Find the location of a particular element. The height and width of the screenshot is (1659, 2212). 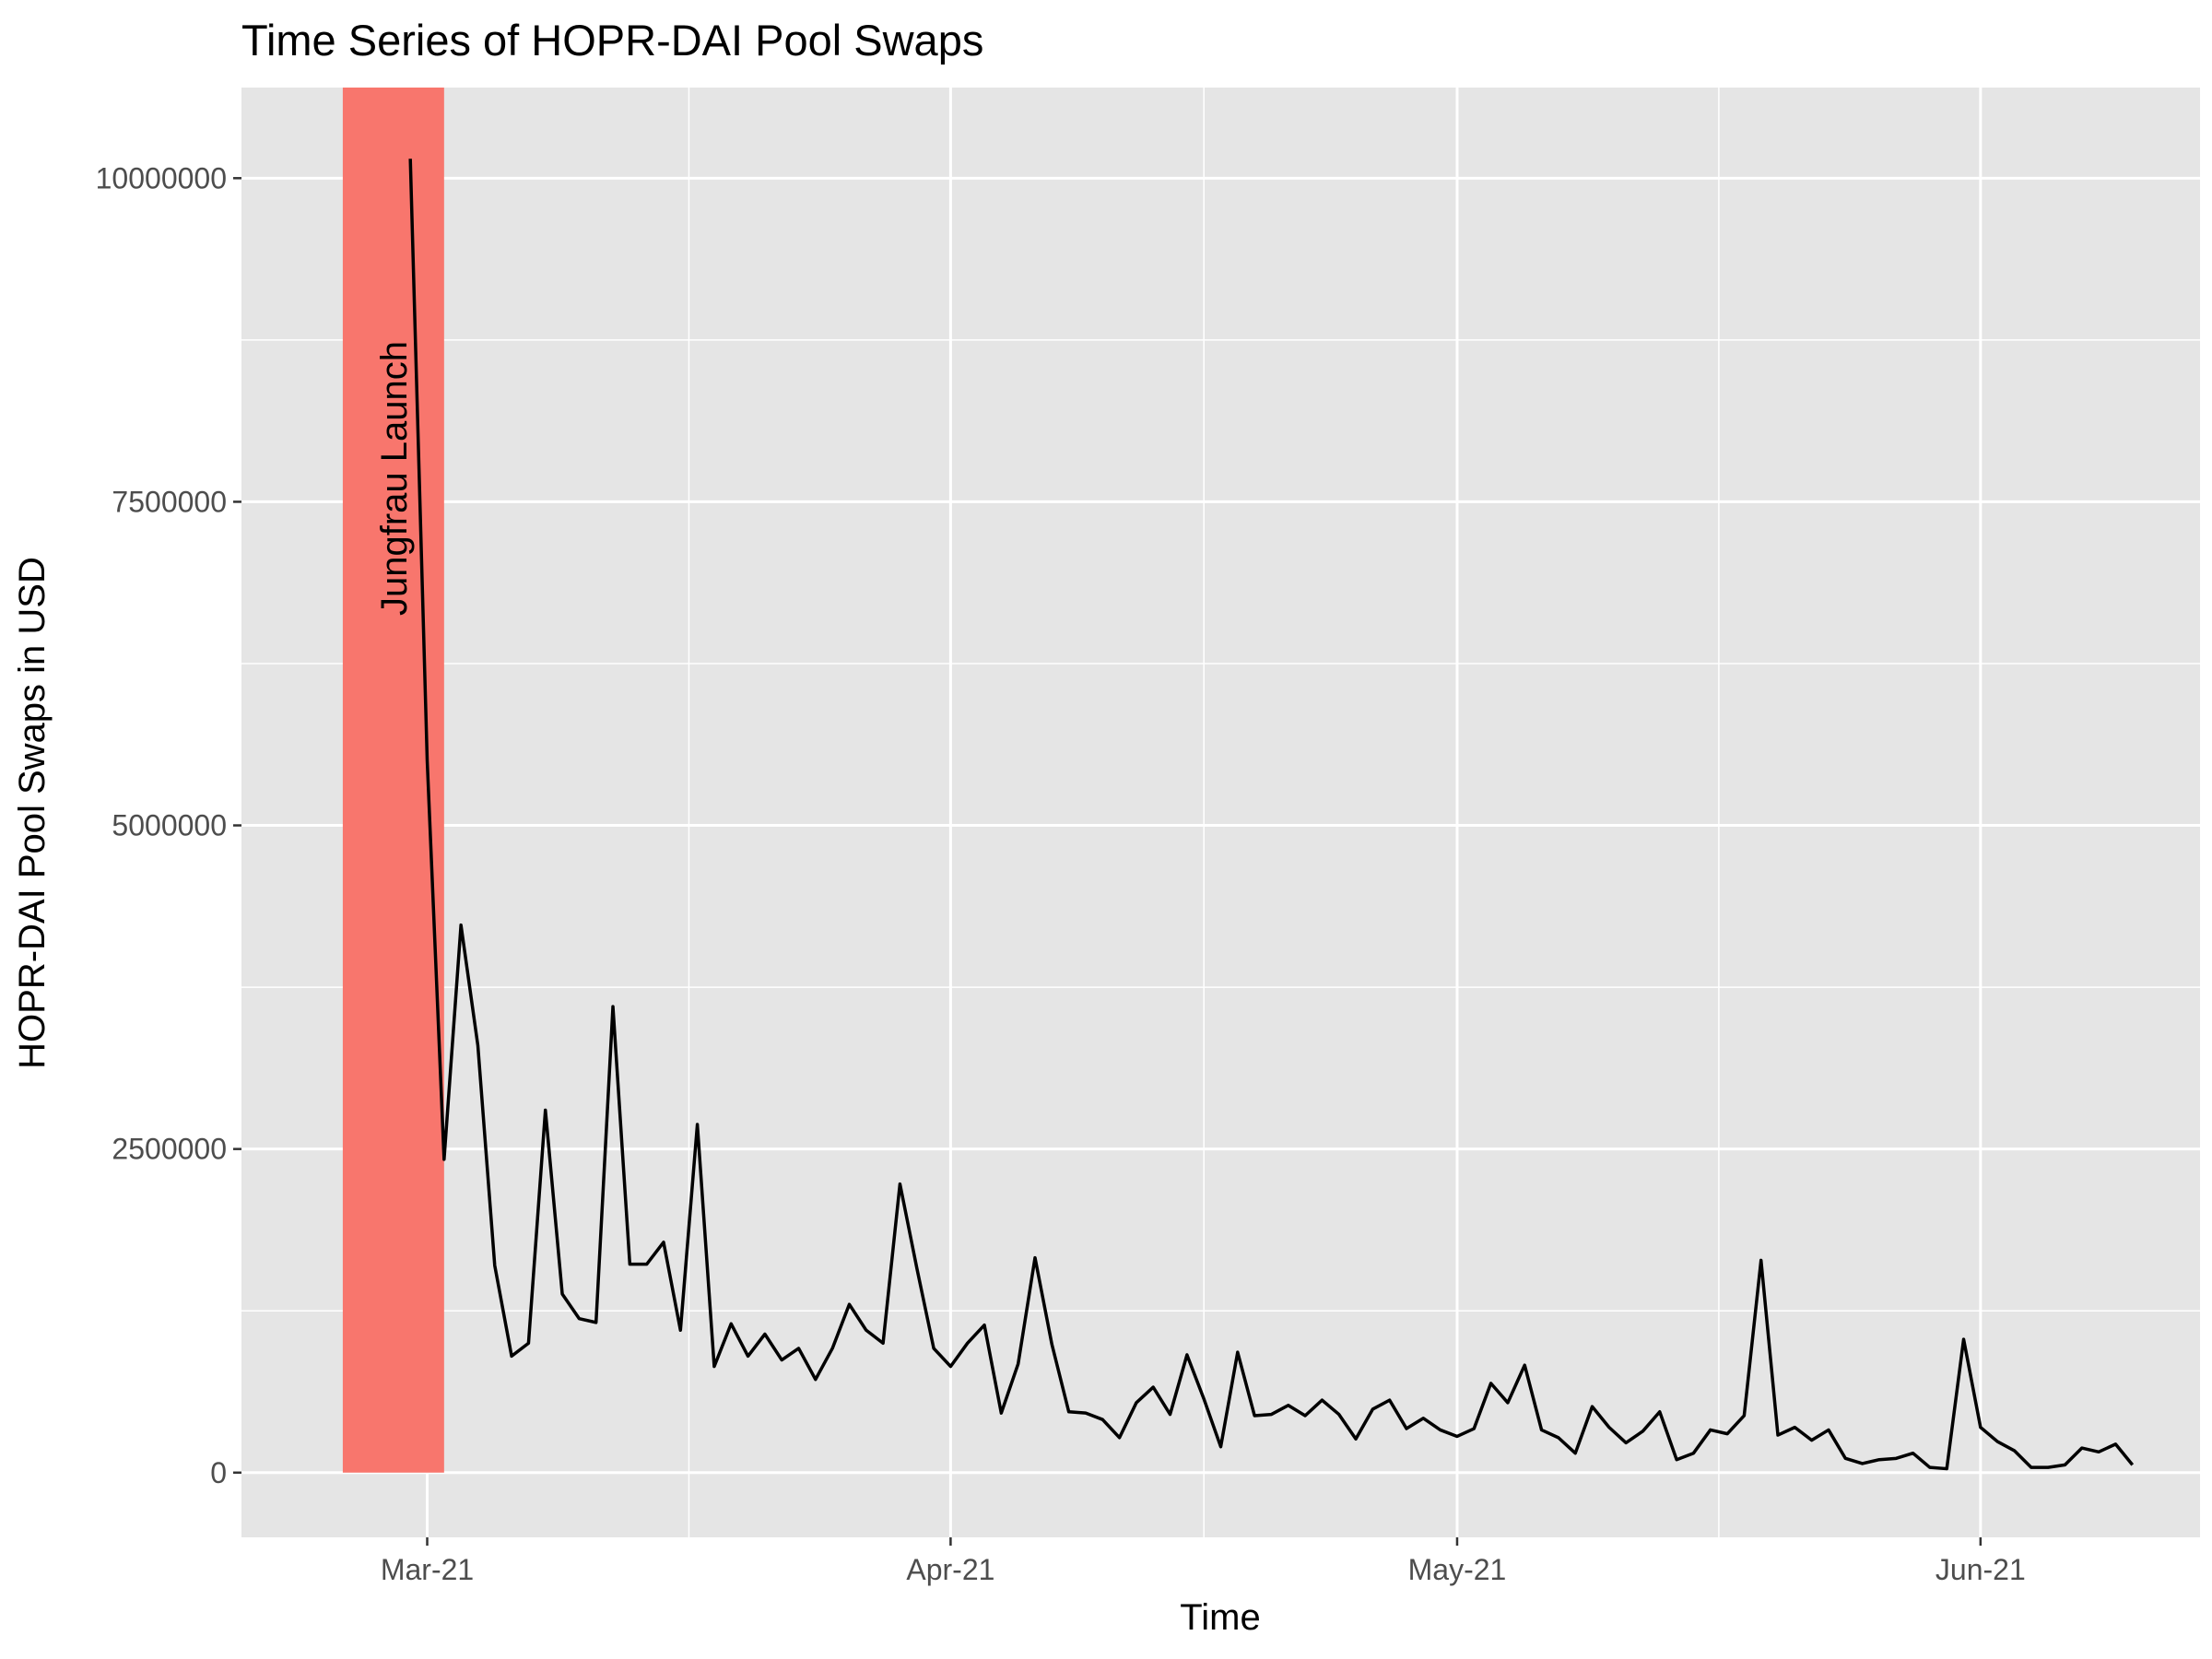

y-tick-label: 5000000 is located at coordinates (169, 825).